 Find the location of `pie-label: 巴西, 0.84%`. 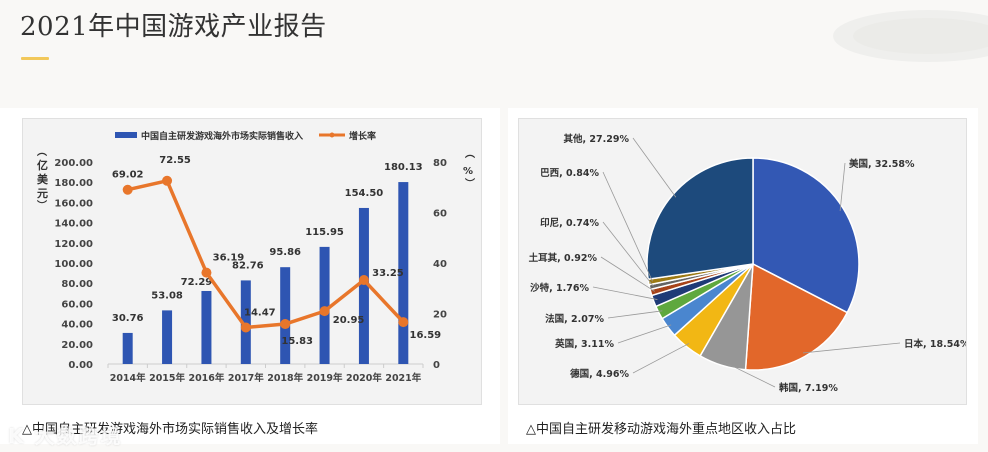

pie-label: 巴西, 0.84% is located at coordinates (569, 173).